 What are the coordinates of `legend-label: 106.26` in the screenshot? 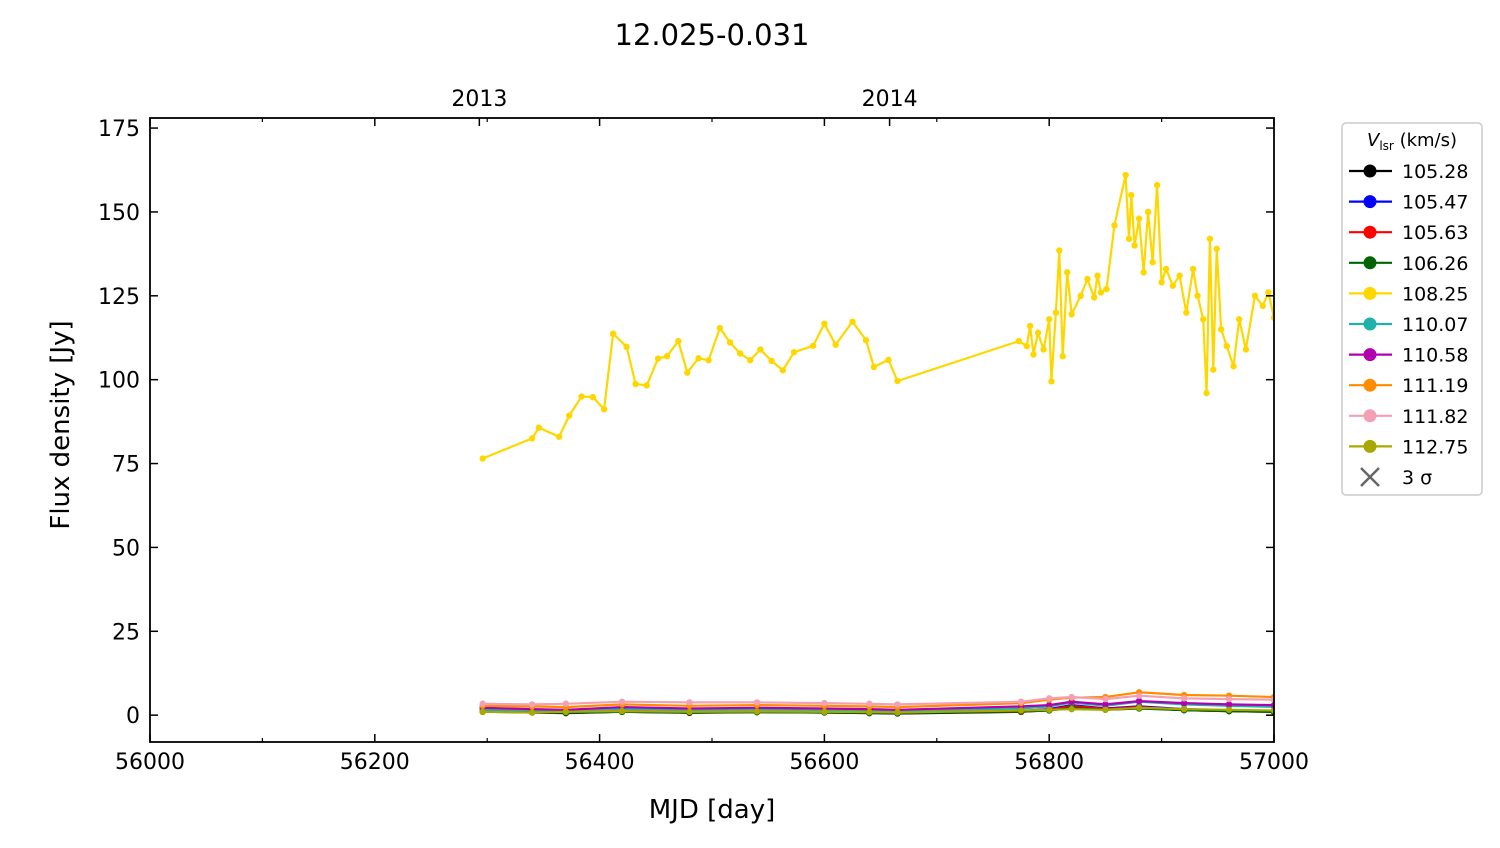 It's located at (1435, 264).